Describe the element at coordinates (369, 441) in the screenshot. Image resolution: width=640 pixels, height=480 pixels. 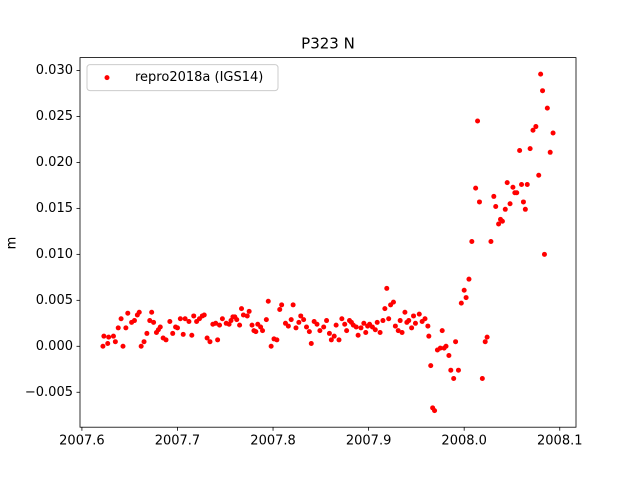
I see `x-tick-label: 2007.9` at that location.